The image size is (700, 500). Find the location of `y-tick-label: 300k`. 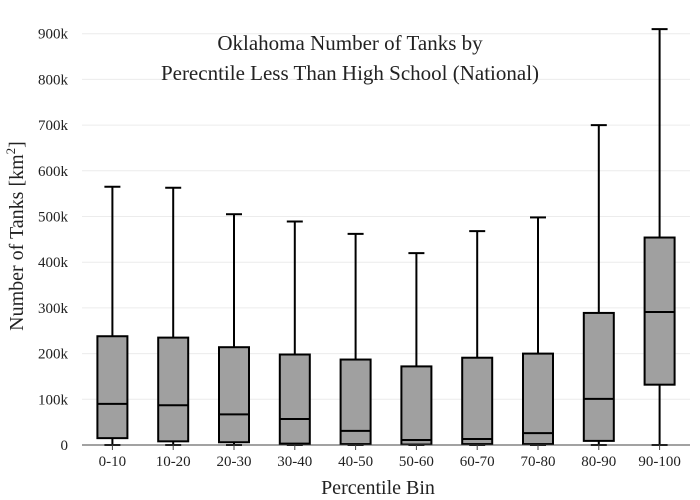

y-tick-label: 300k is located at coordinates (53, 309).